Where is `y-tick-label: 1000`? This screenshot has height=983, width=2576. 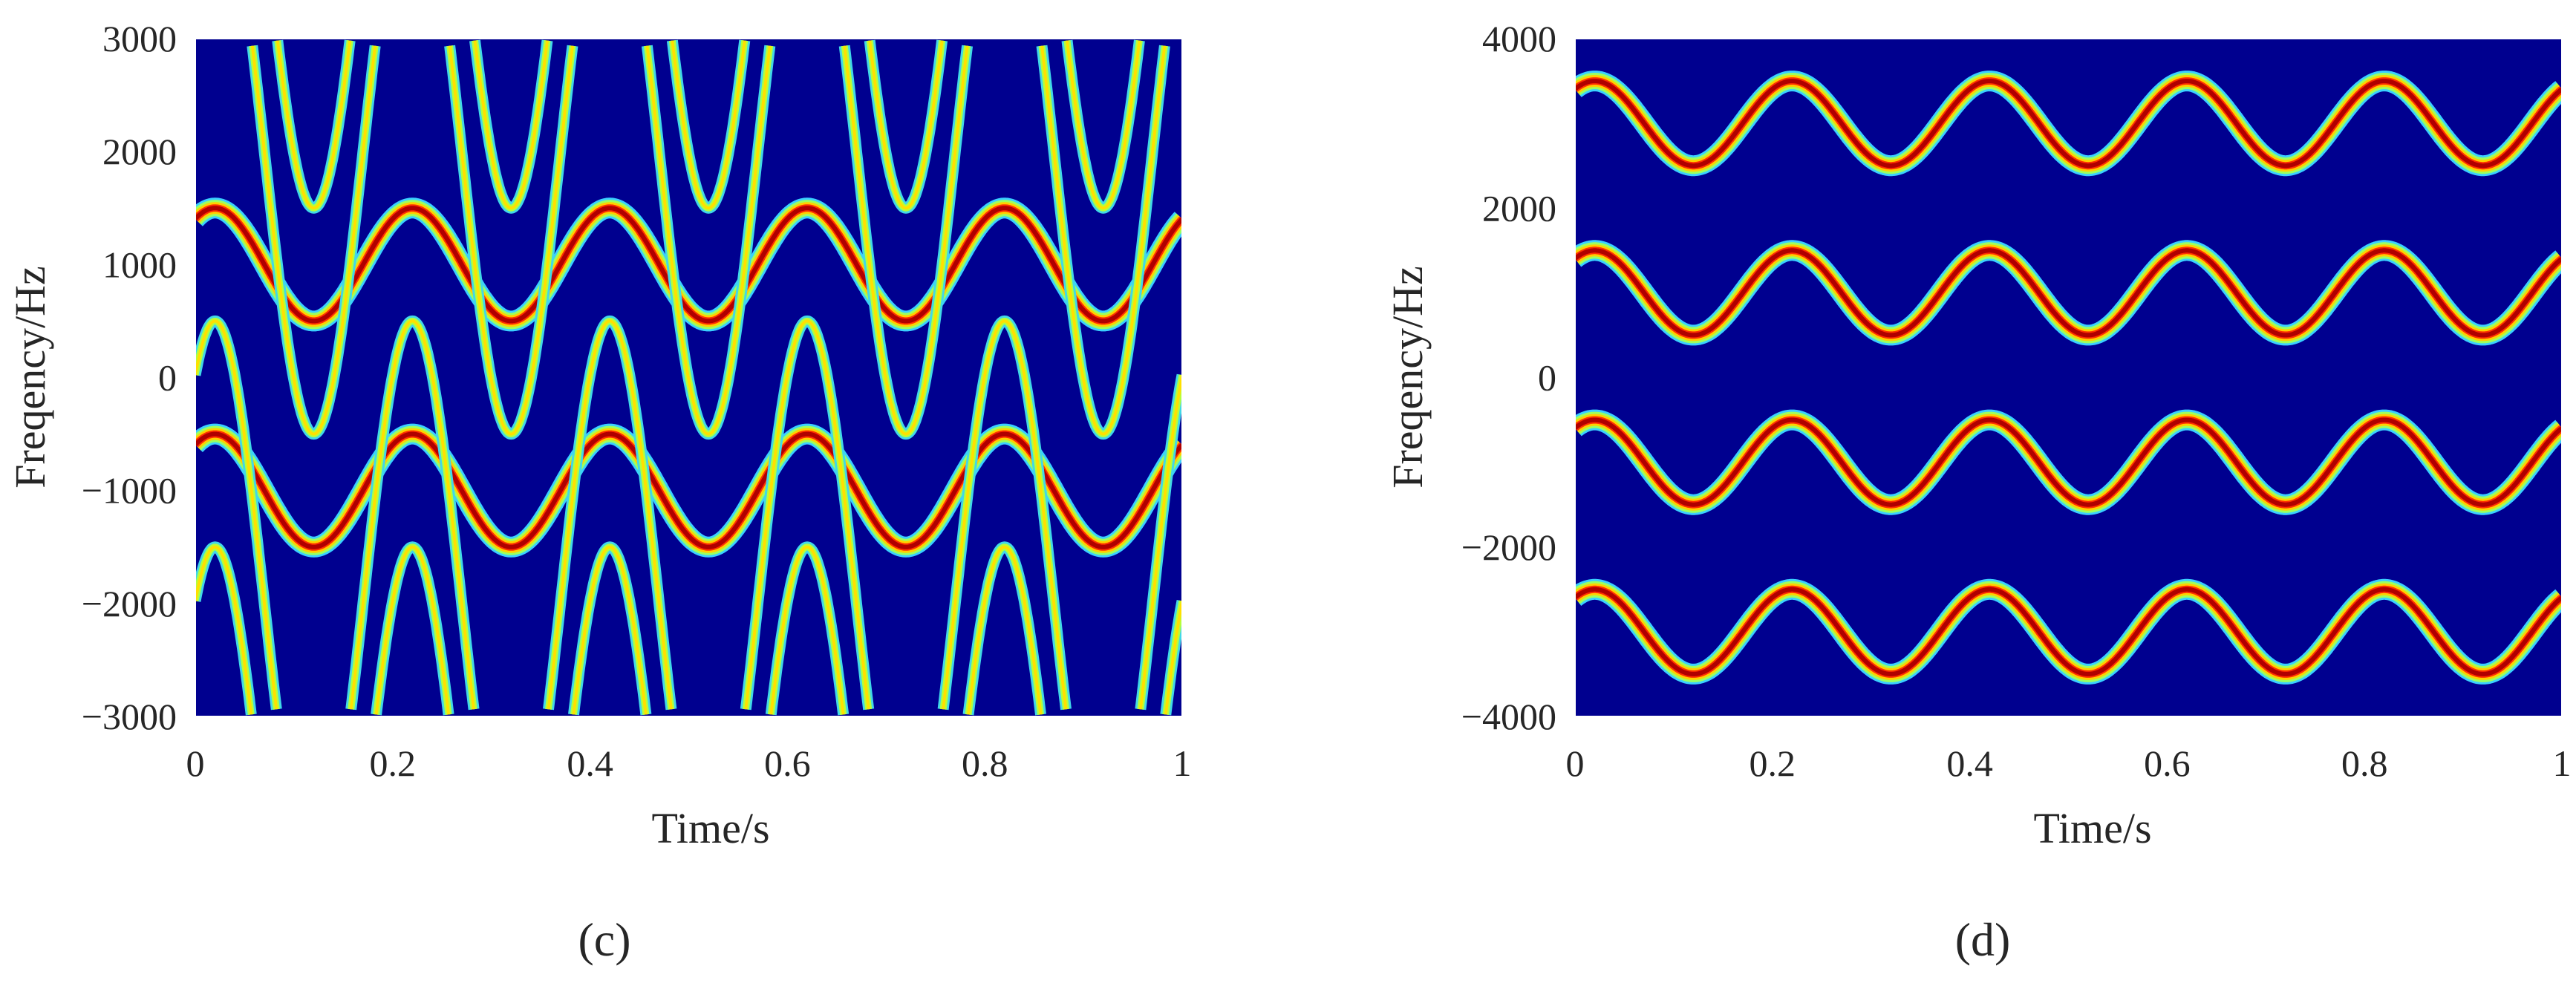 y-tick-label: 1000 is located at coordinates (139, 264).